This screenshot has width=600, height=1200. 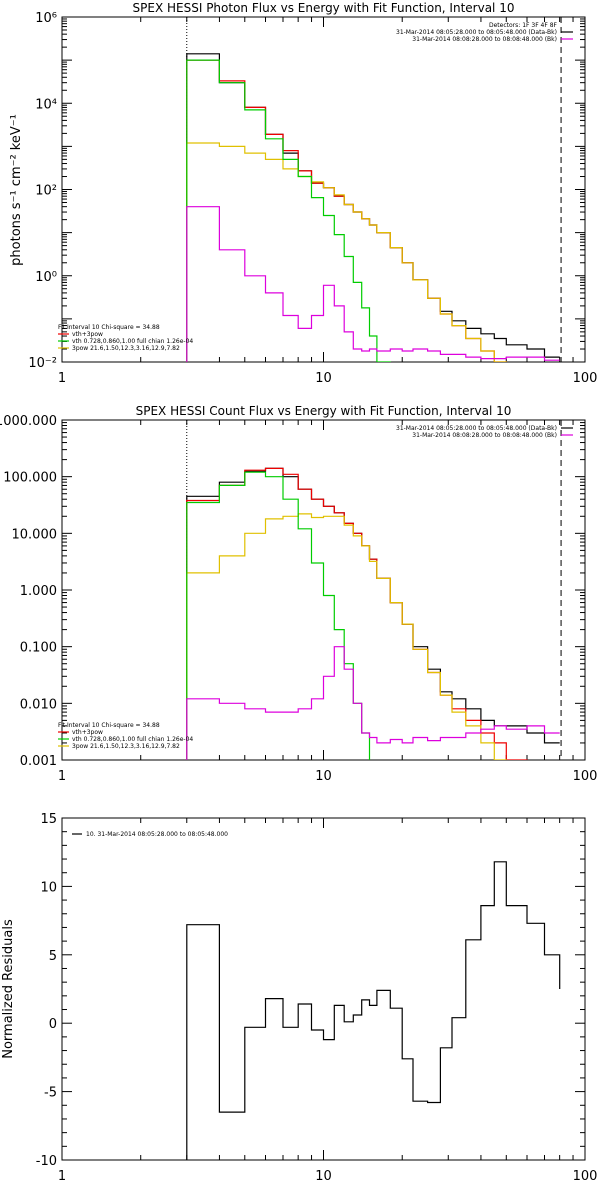 What do you see at coordinates (38, 648) in the screenshot?
I see `y-tick-label: 0.100` at bounding box center [38, 648].